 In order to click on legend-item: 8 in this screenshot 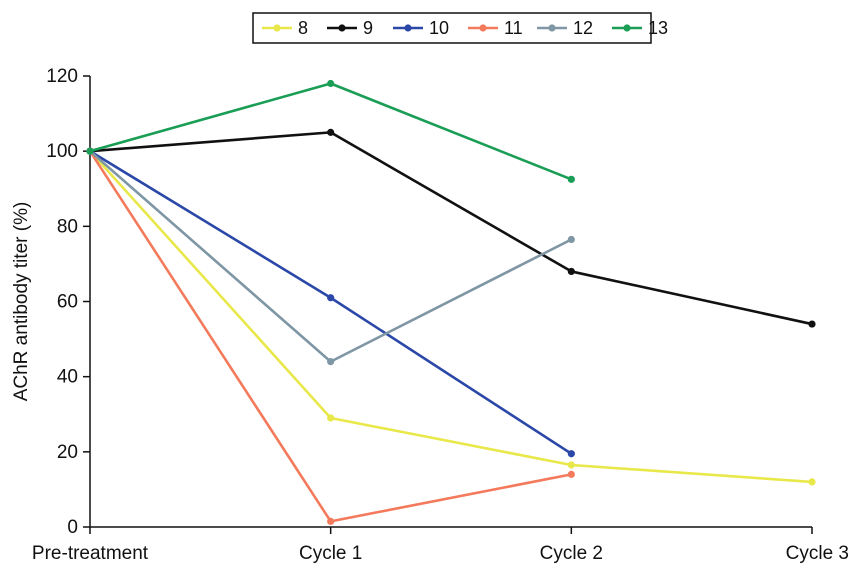, I will do `click(285, 28)`.